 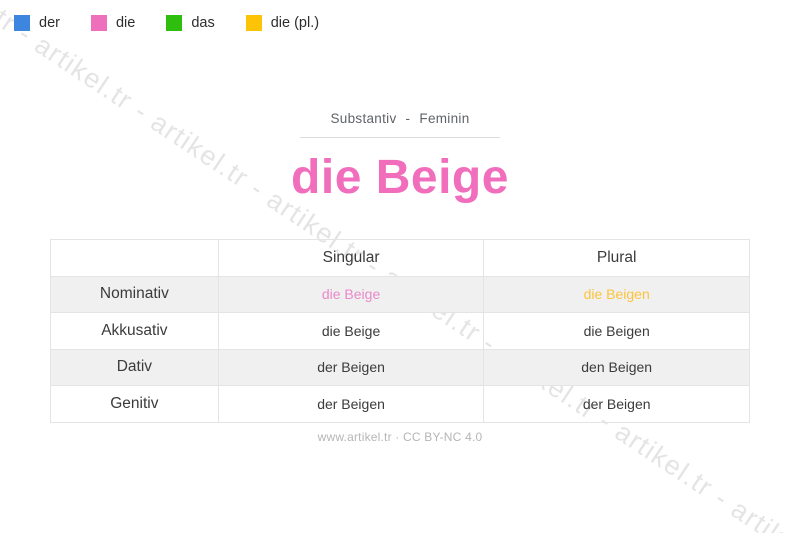 What do you see at coordinates (134, 294) in the screenshot?
I see `case-label-nominativ: Nominativ` at bounding box center [134, 294].